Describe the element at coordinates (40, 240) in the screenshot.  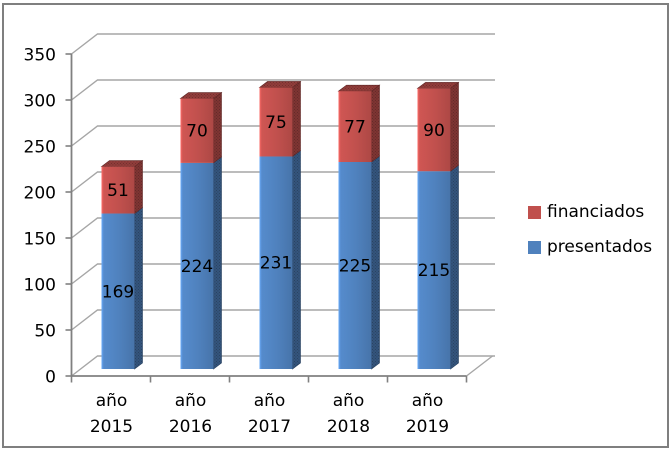
I see `y-tick-label-150: 150` at that location.